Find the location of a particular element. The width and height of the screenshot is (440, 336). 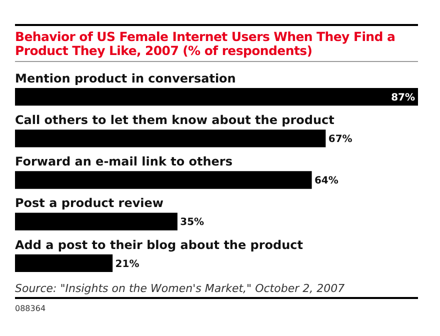

y-tick-label: Mention product in conversation is located at coordinates (125, 78).